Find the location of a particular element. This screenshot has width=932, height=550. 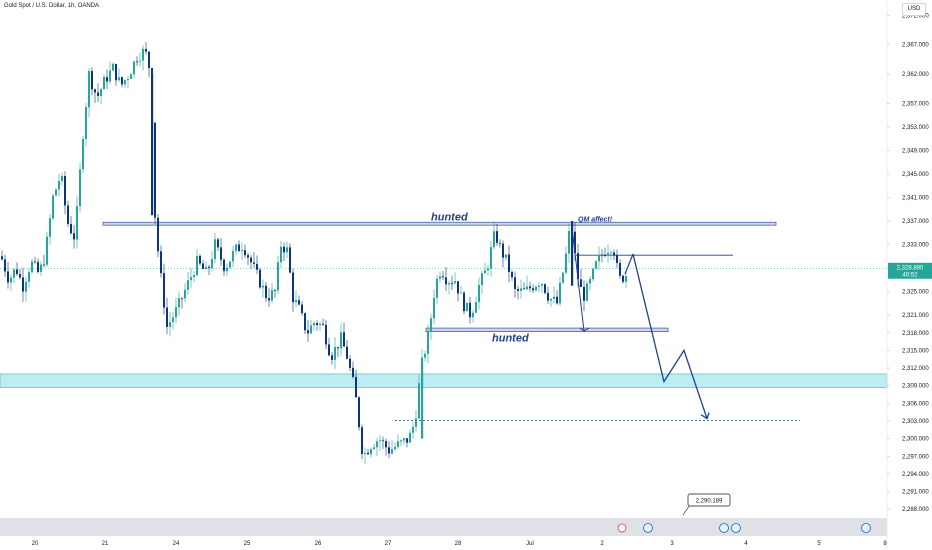

current-price-text: 2,328.890 is located at coordinates (910, 268).